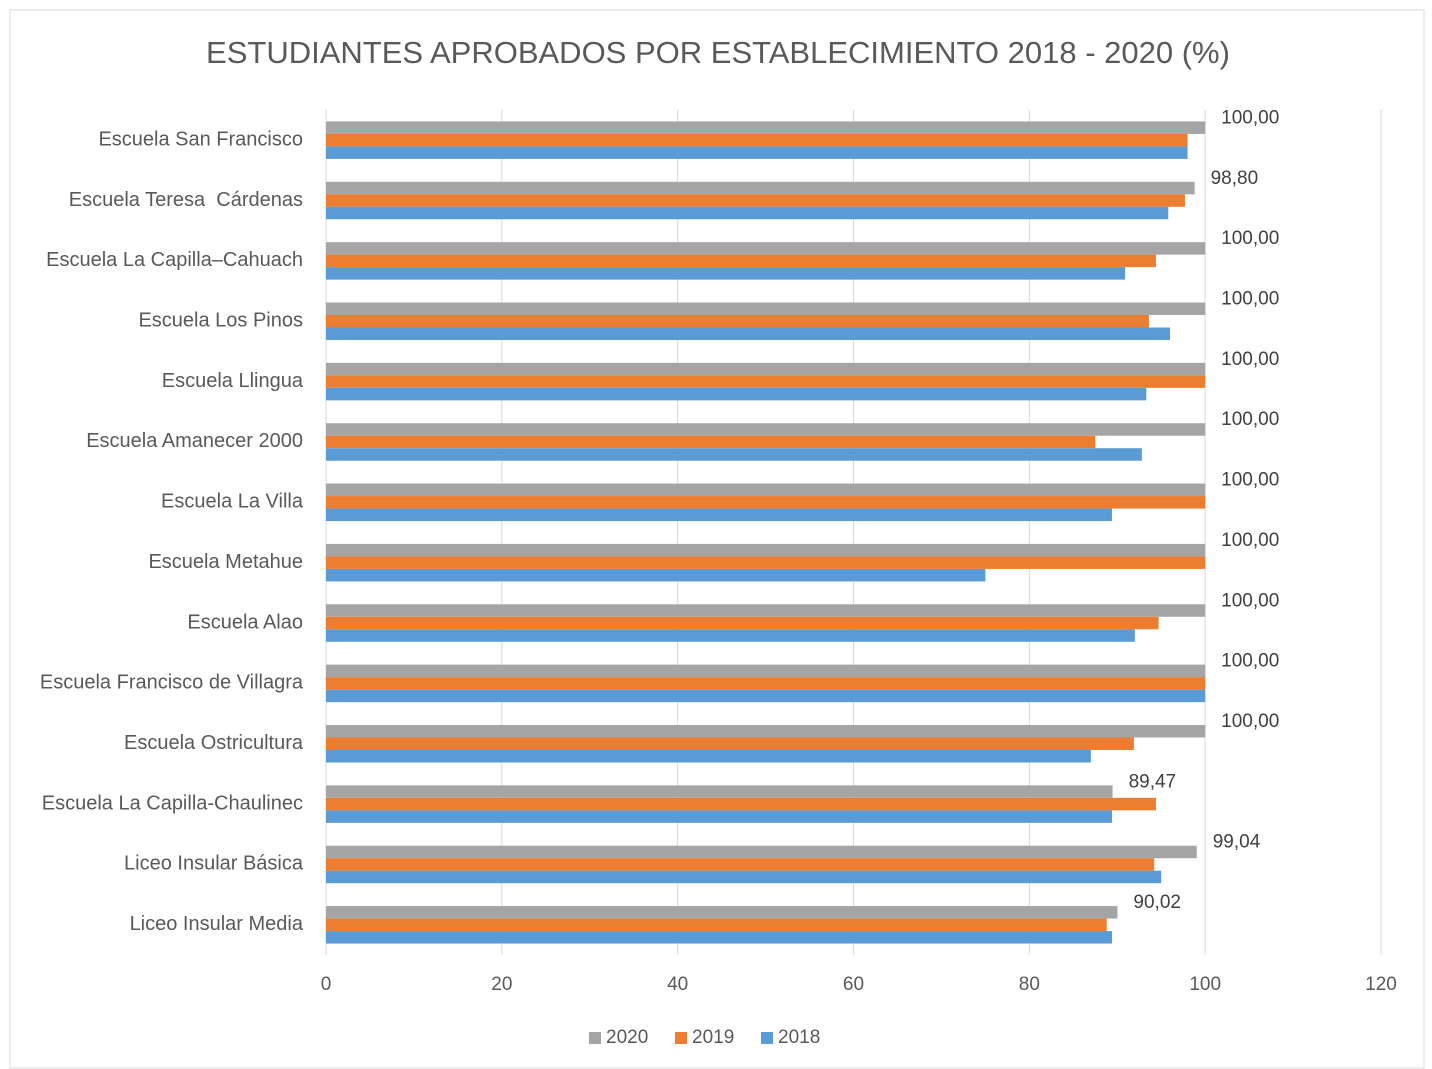 The width and height of the screenshot is (1432, 1069). I want to click on y-tick-label: Escuela Amanecer 2000, so click(194, 441).